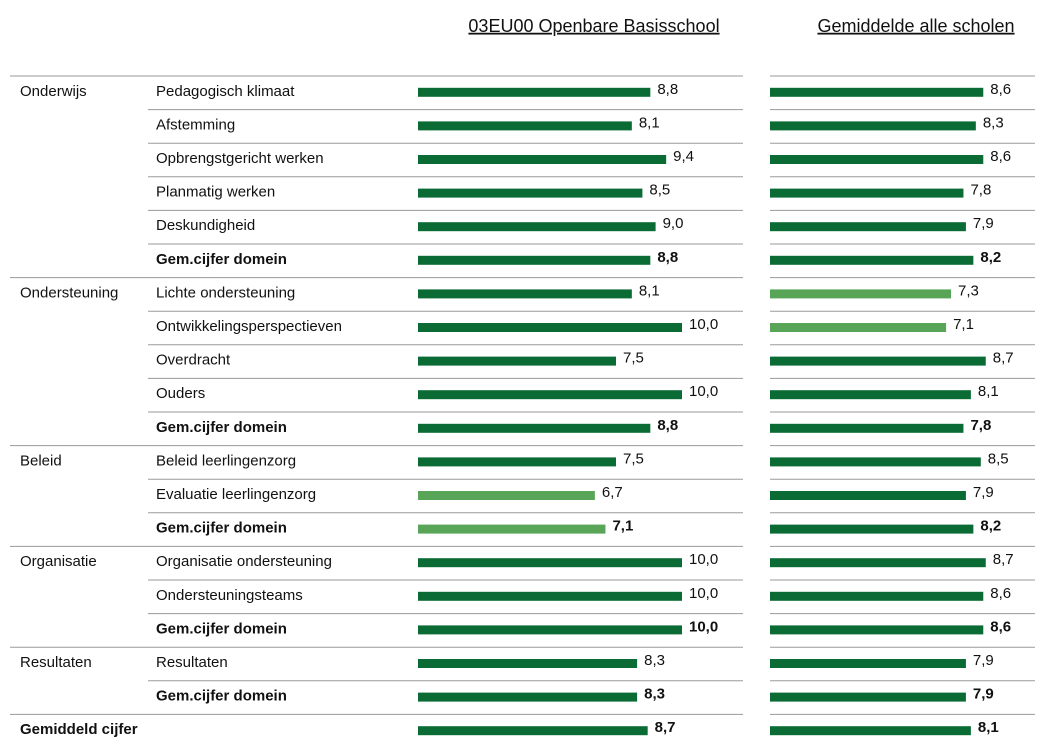  I want to click on school-value: 7,1, so click(622, 526).